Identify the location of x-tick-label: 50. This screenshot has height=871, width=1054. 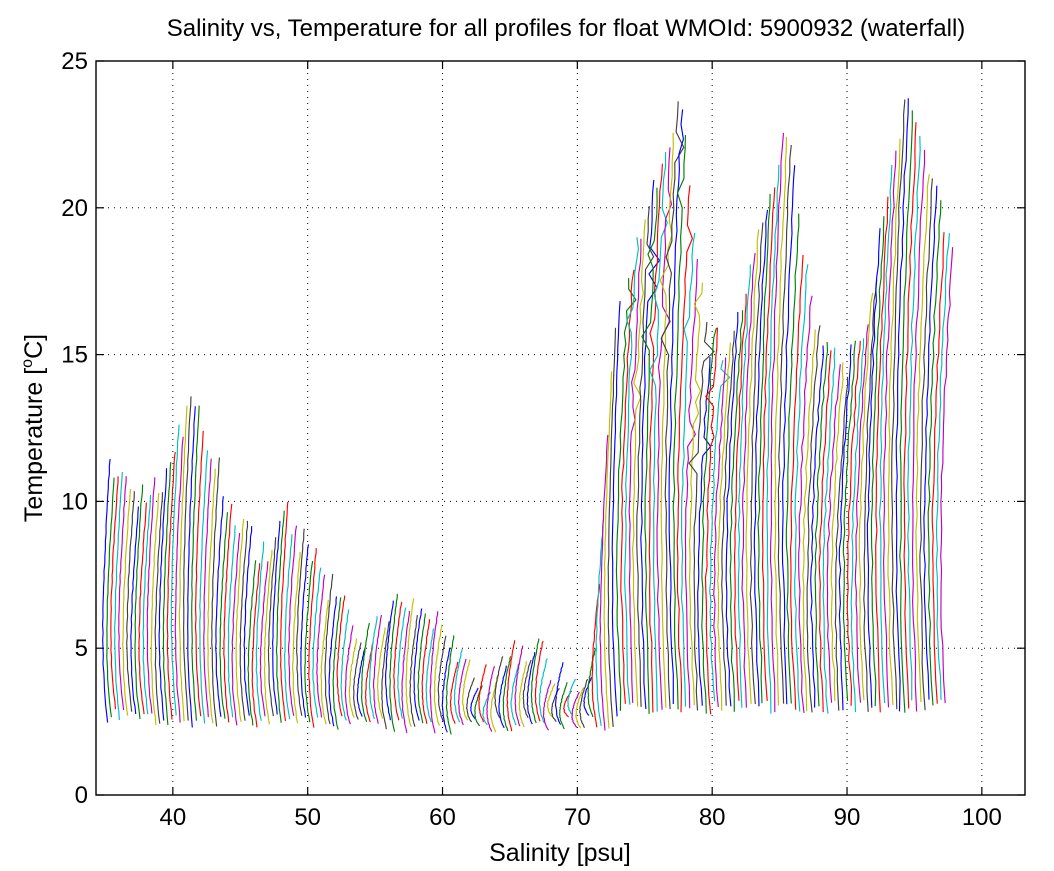
(307, 817).